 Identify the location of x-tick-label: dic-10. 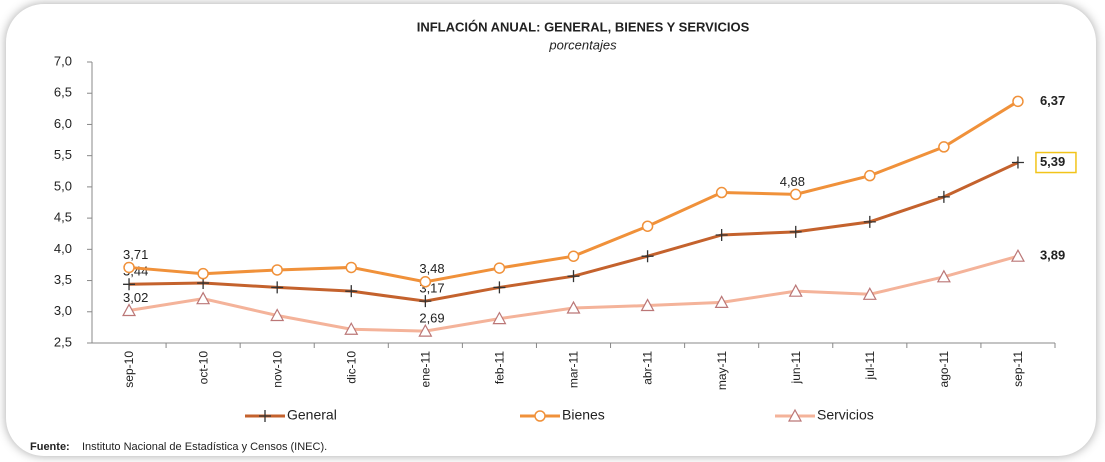
(351, 367).